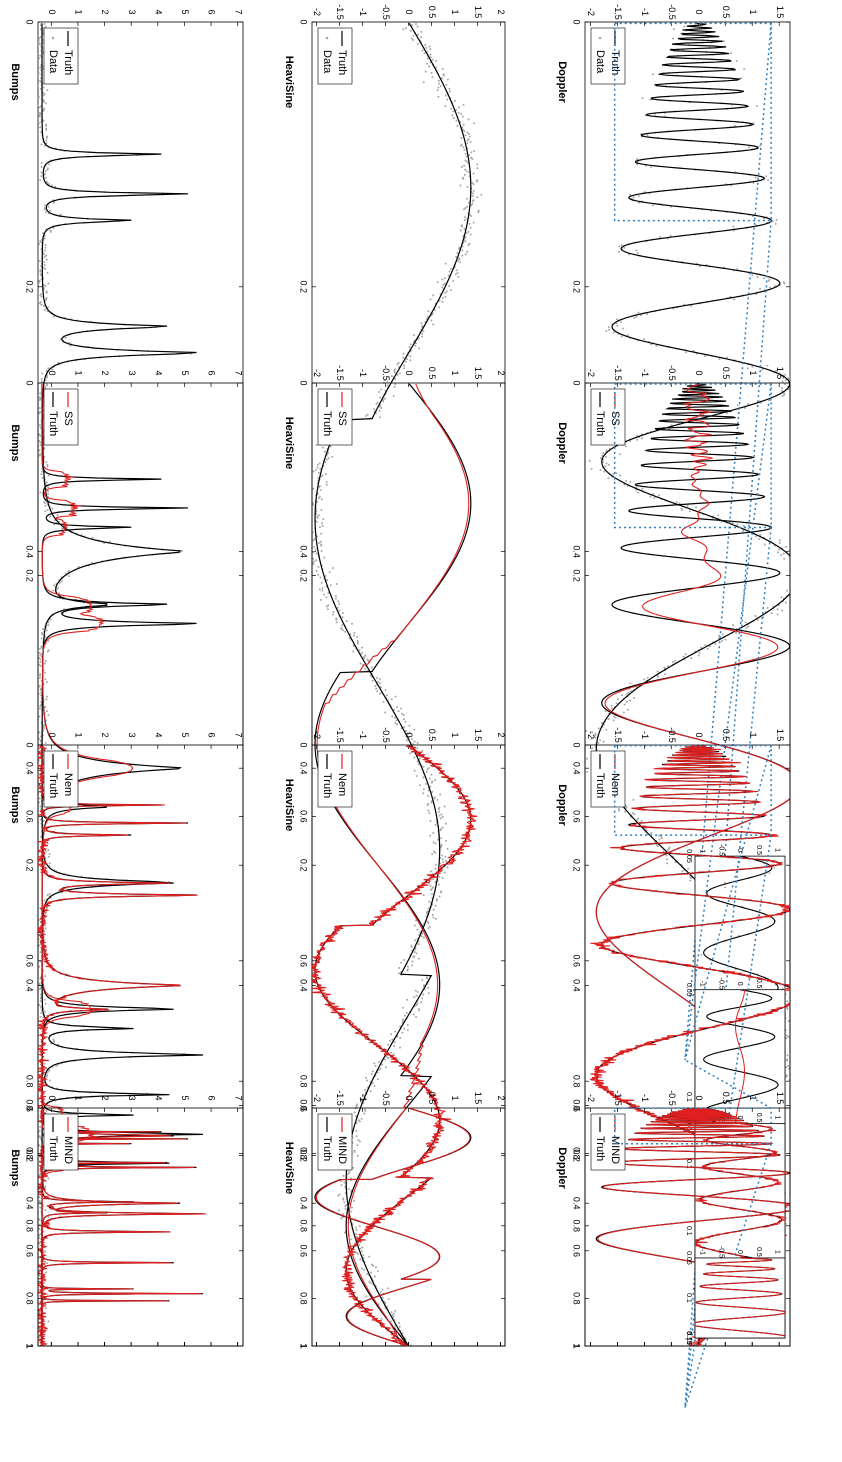 This screenshot has width=842, height=1462. What do you see at coordinates (185, 11) in the screenshot?
I see `y-tick-label: 5` at bounding box center [185, 11].